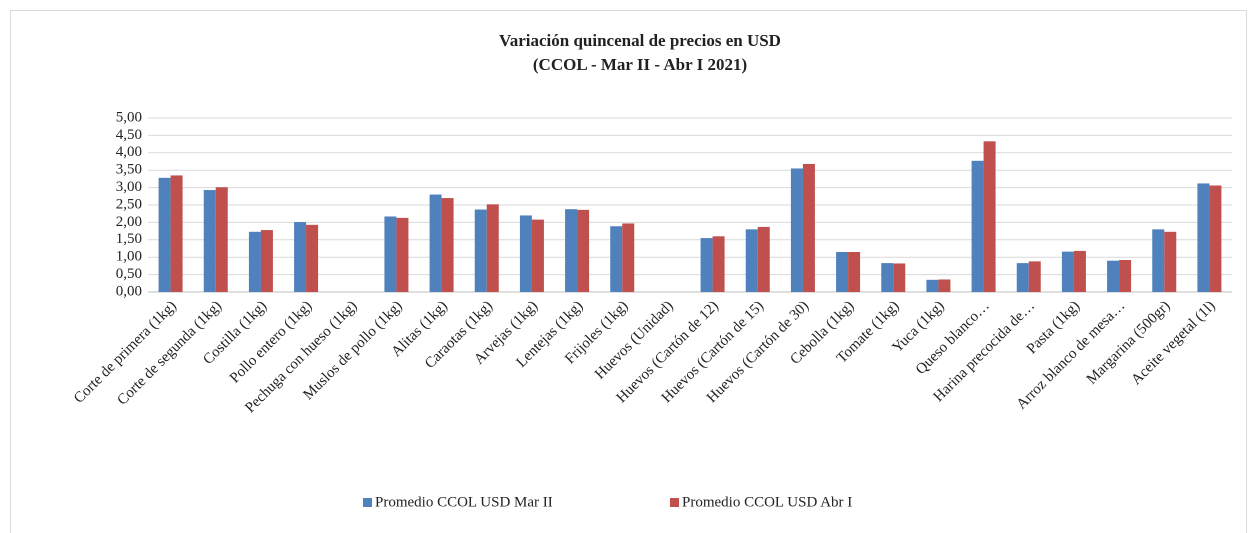  Describe the element at coordinates (767, 502) in the screenshot. I see `legend-label: Promedio CCOL USD Abr I` at that location.